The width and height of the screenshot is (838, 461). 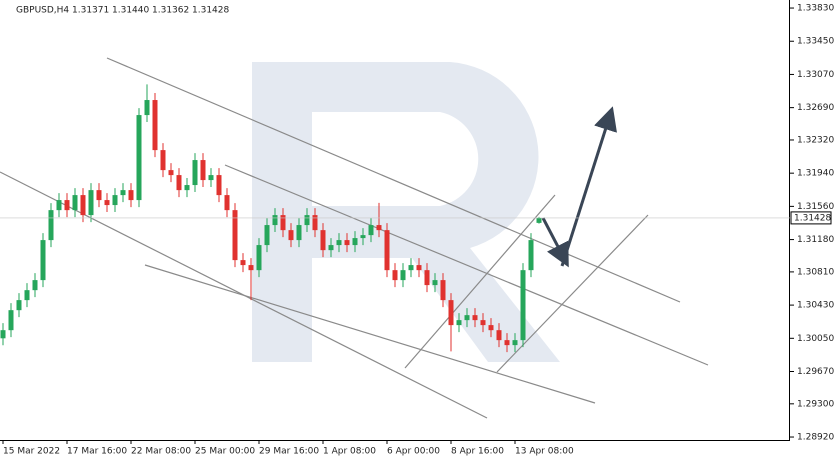 What do you see at coordinates (170, 11) in the screenshot?
I see `quote-low: 1.31362` at bounding box center [170, 11].